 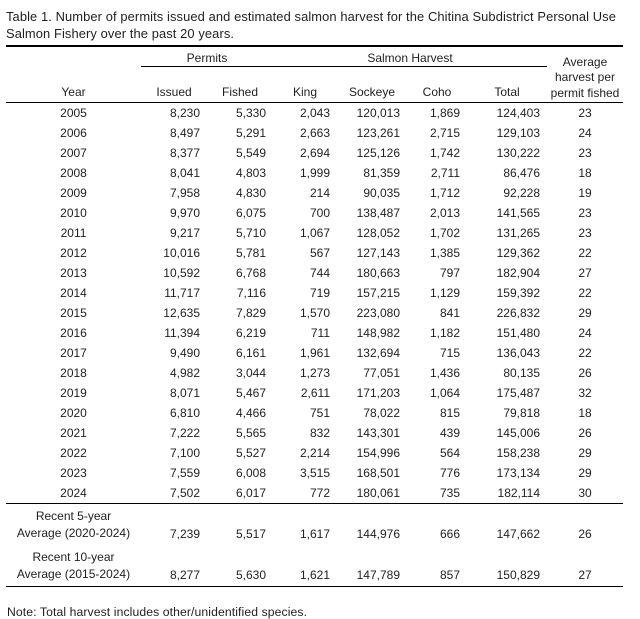 What do you see at coordinates (320, 193) in the screenshot?
I see `value-cell: 214` at bounding box center [320, 193].